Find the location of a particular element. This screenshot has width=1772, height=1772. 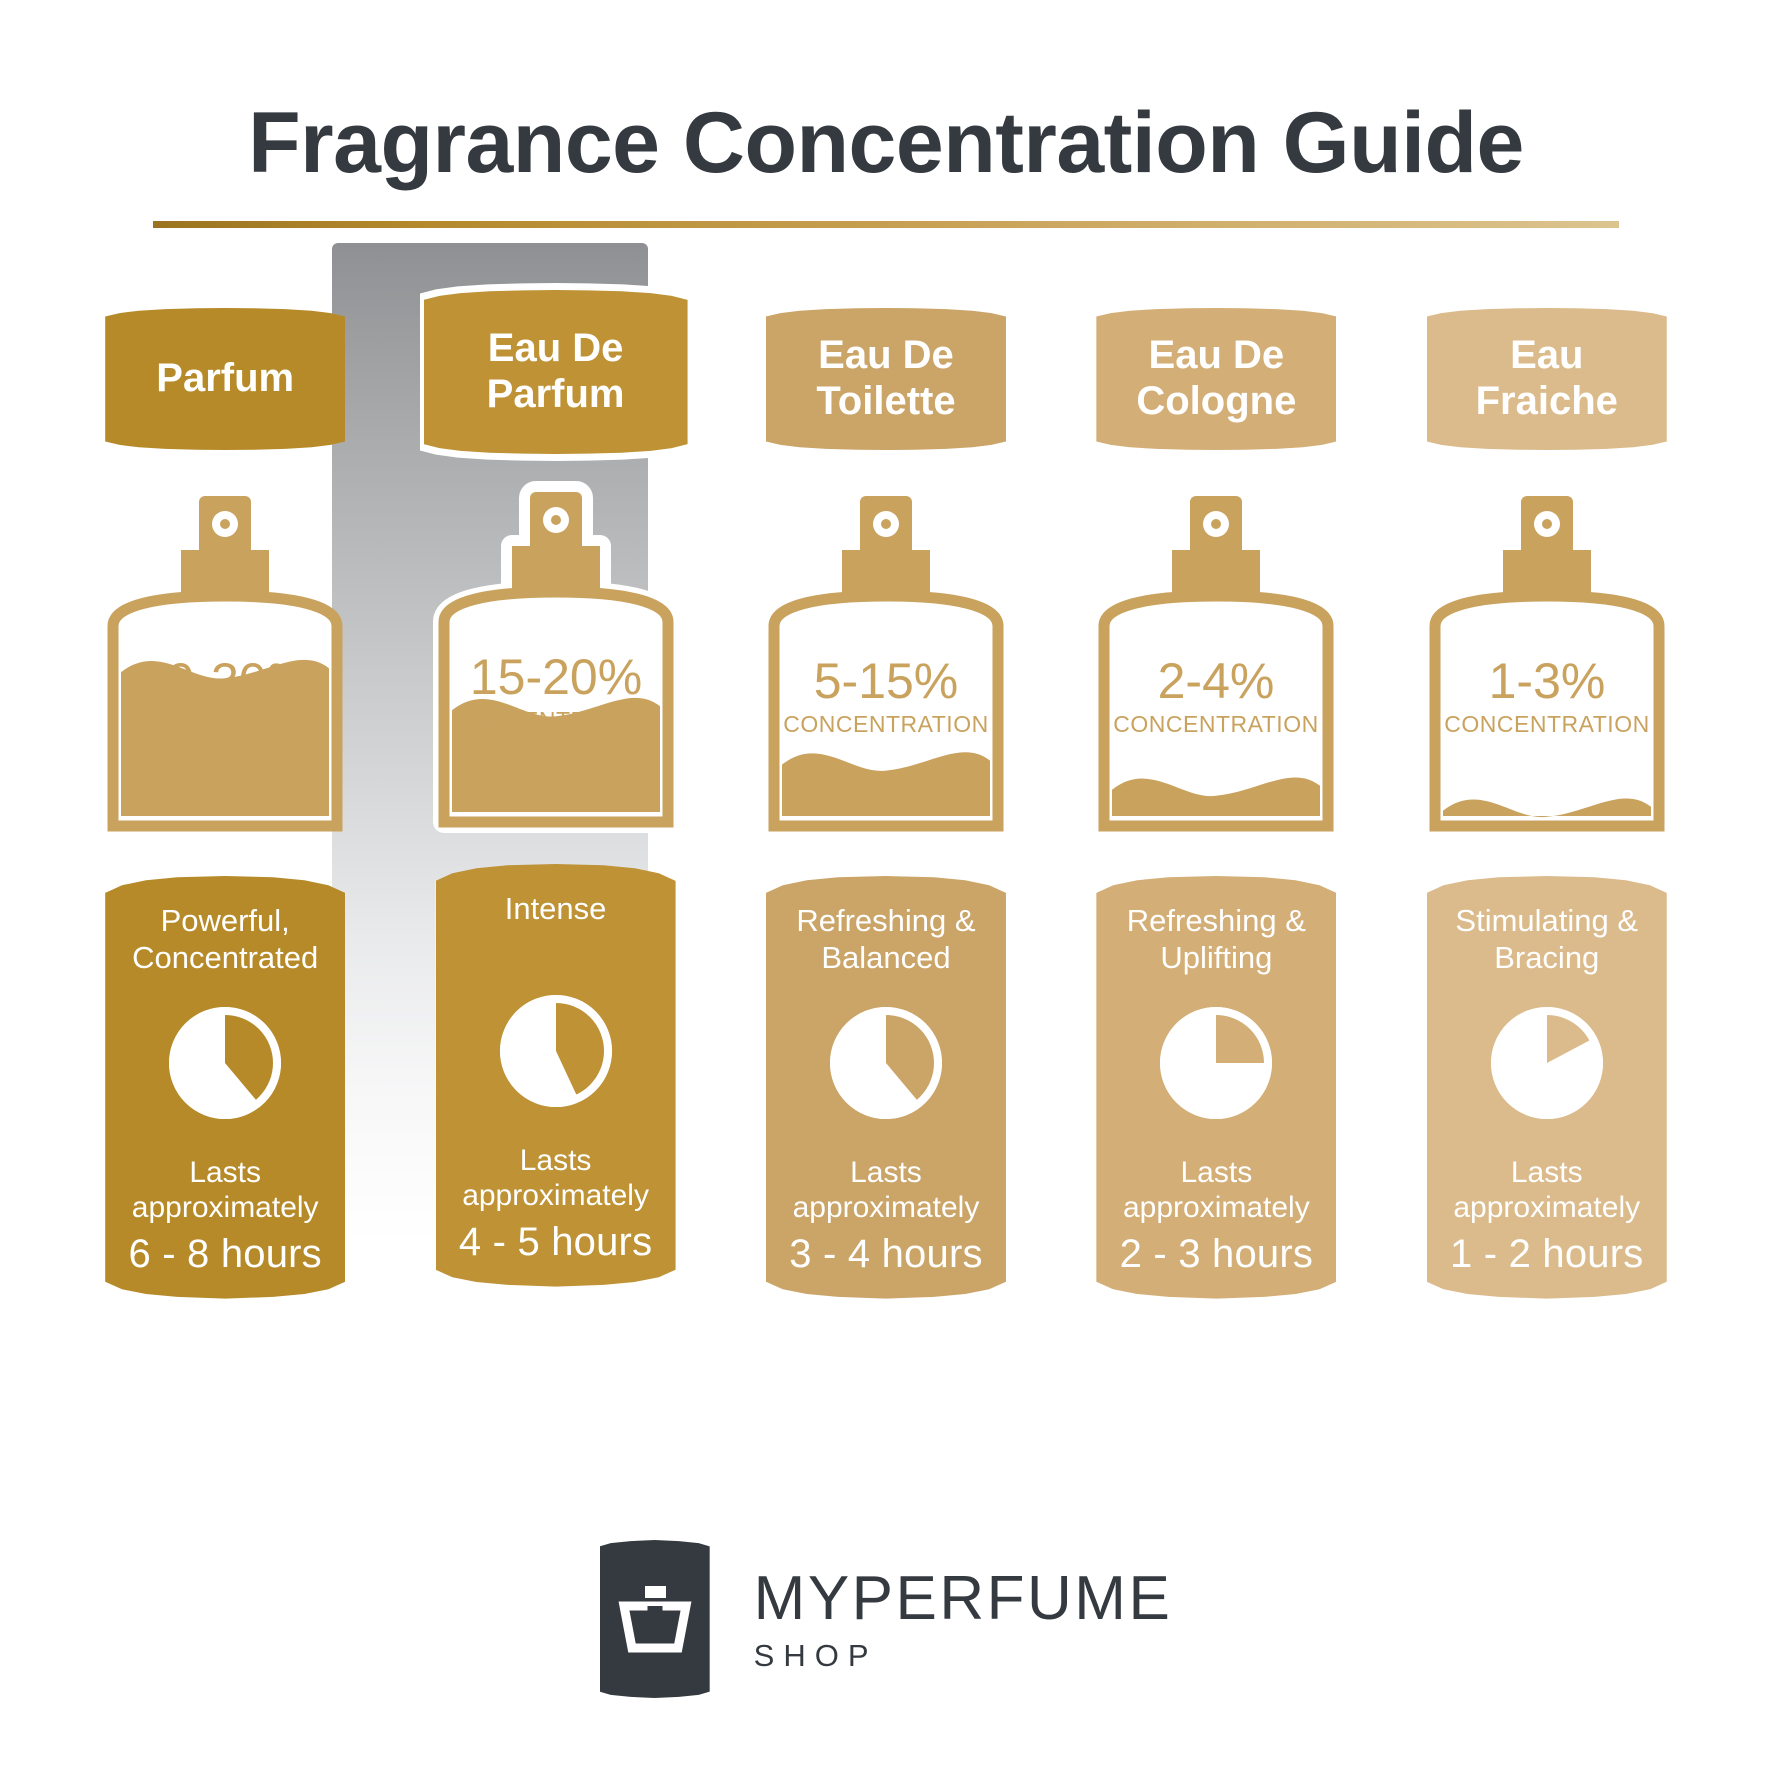

duration-value: 1 - 2 hours is located at coordinates (1547, 1253).